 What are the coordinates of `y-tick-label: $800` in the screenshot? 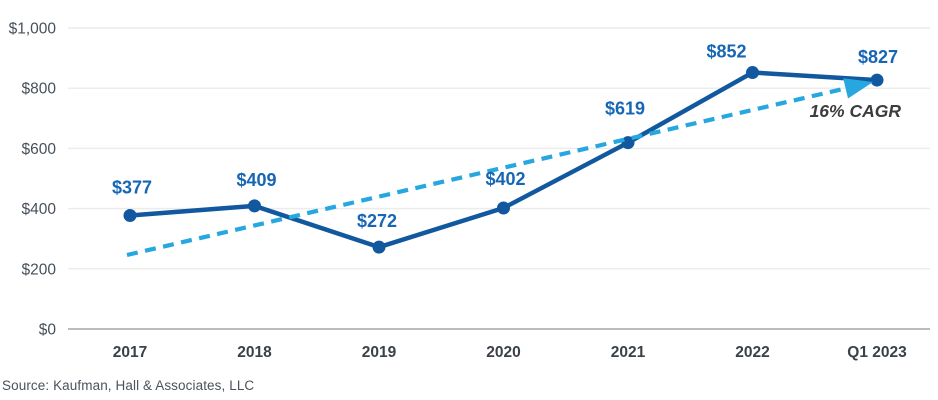 It's located at (39, 89).